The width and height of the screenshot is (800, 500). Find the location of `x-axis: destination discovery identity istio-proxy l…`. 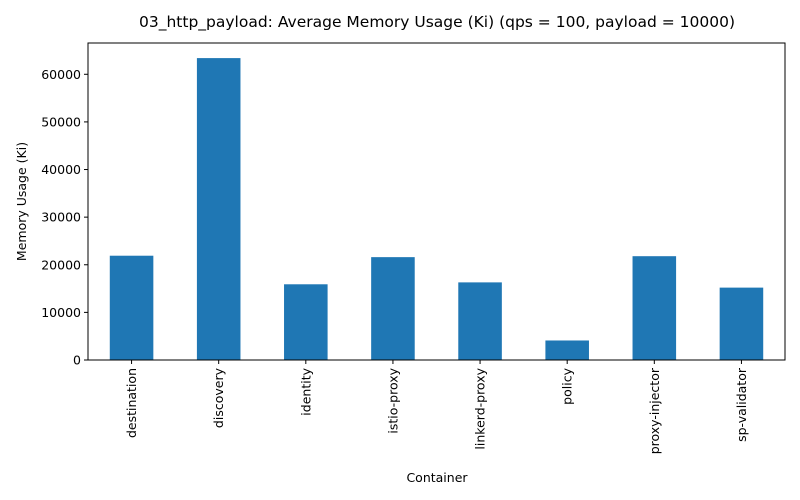

x-axis: destination discovery identity istio-proxy l… is located at coordinates (436, 407).